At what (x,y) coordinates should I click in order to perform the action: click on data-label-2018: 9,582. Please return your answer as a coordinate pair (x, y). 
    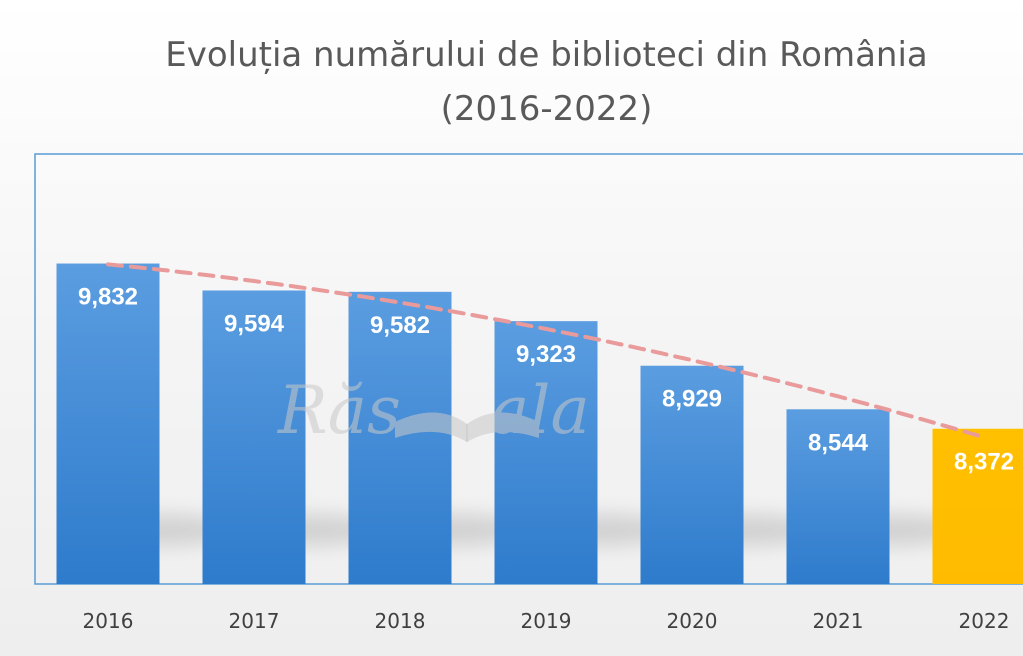
    Looking at the image, I should click on (400, 325).